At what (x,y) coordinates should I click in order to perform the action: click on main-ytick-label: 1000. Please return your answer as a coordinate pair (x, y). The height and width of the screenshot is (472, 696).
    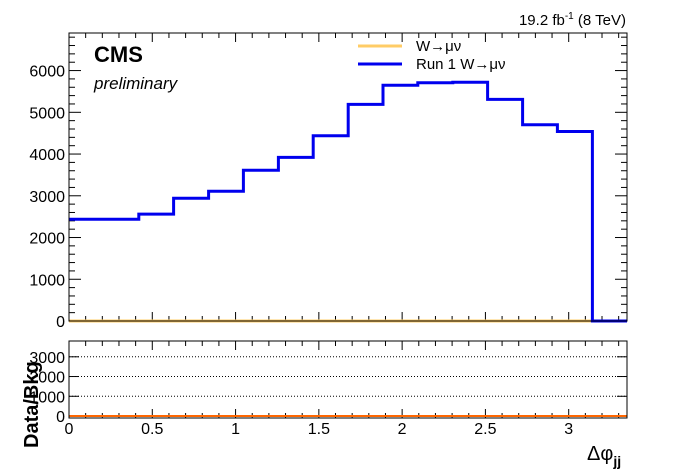
    Looking at the image, I should click on (47, 280).